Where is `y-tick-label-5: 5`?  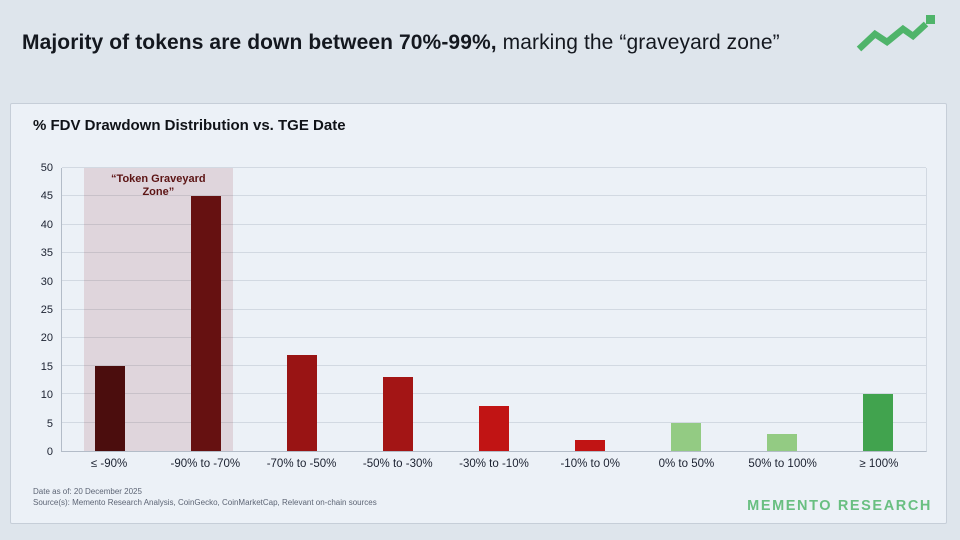 y-tick-label-5: 5 is located at coordinates (49, 423).